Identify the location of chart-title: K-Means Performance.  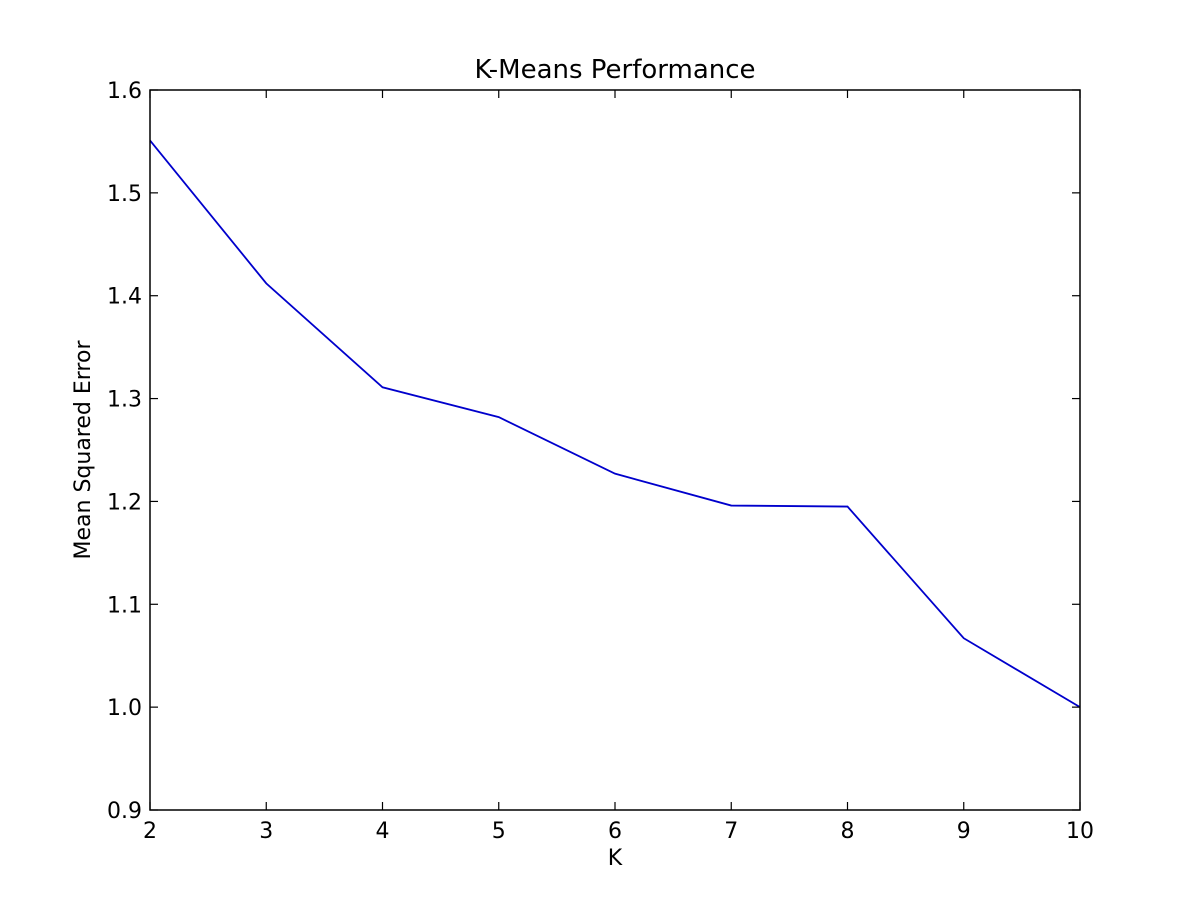
(614, 70).